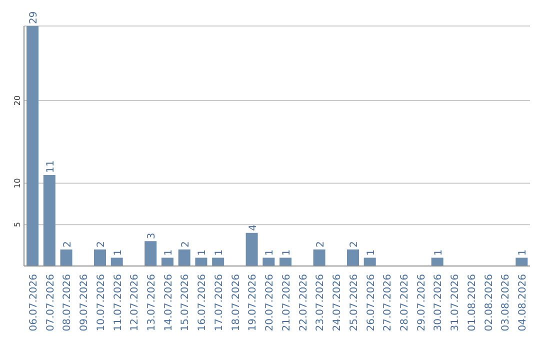 Image resolution: width=540 pixels, height=340 pixels. Describe the element at coordinates (472, 303) in the screenshot. I see `x-tick-label: 01.08.2026` at that location.